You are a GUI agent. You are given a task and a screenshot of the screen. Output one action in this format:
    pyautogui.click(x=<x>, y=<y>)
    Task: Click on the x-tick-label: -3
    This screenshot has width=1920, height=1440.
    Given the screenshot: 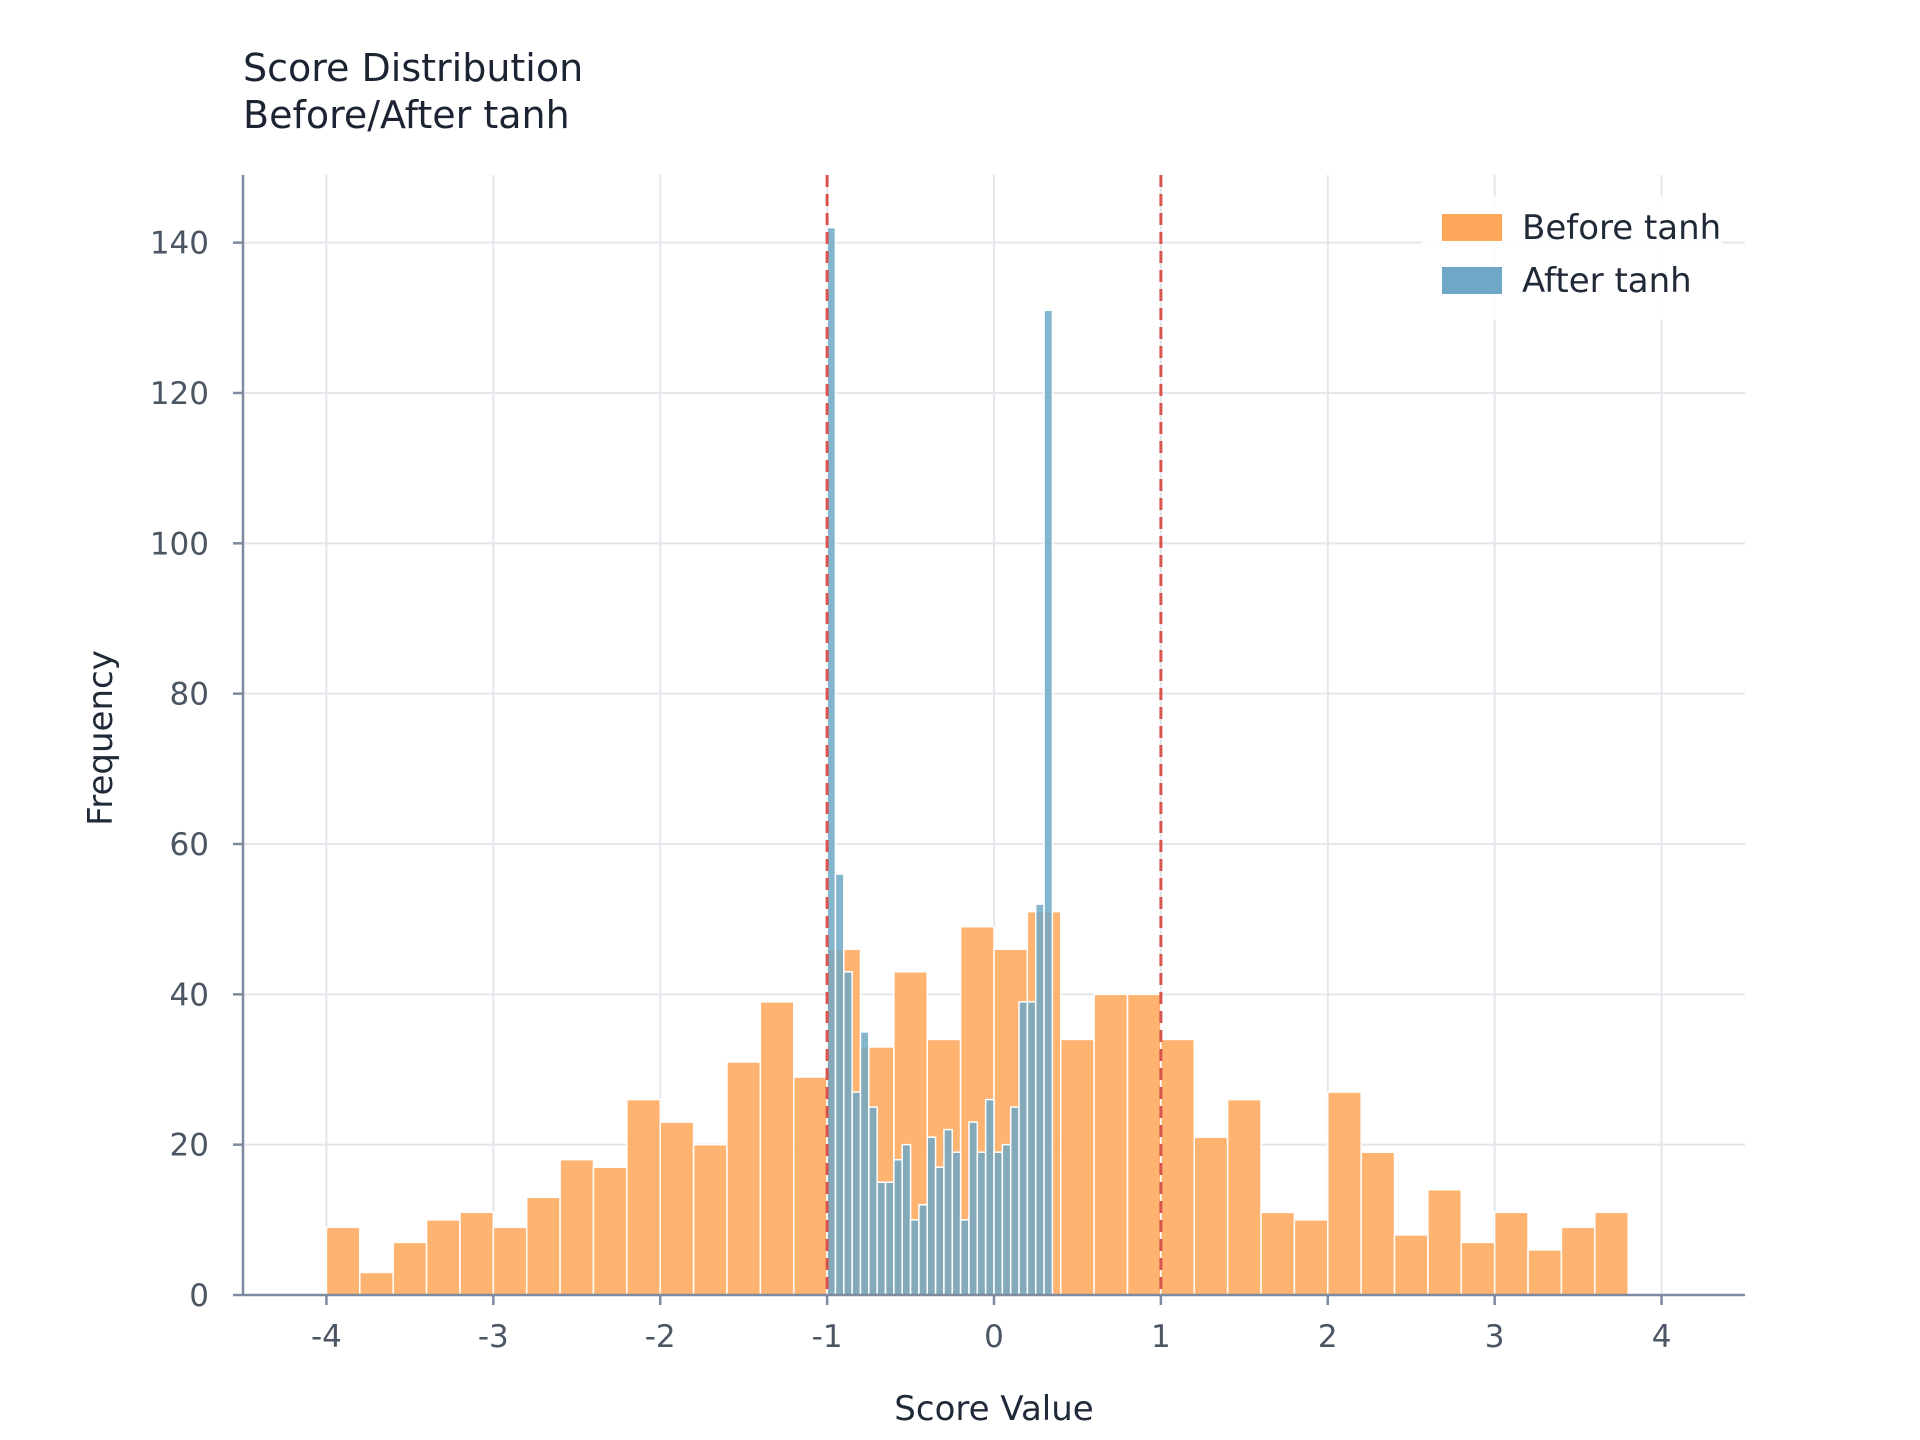 What is the action you would take?
    pyautogui.click(x=493, y=1337)
    